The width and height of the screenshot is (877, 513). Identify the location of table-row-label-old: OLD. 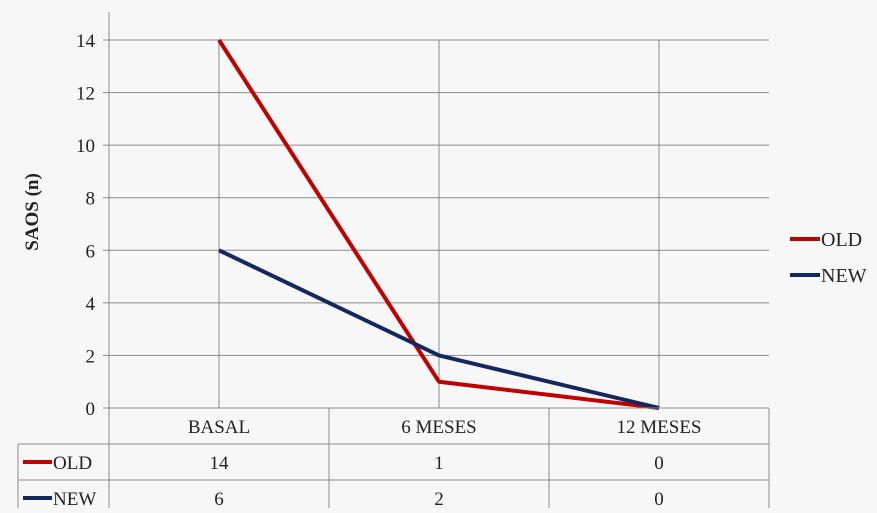
(72, 463).